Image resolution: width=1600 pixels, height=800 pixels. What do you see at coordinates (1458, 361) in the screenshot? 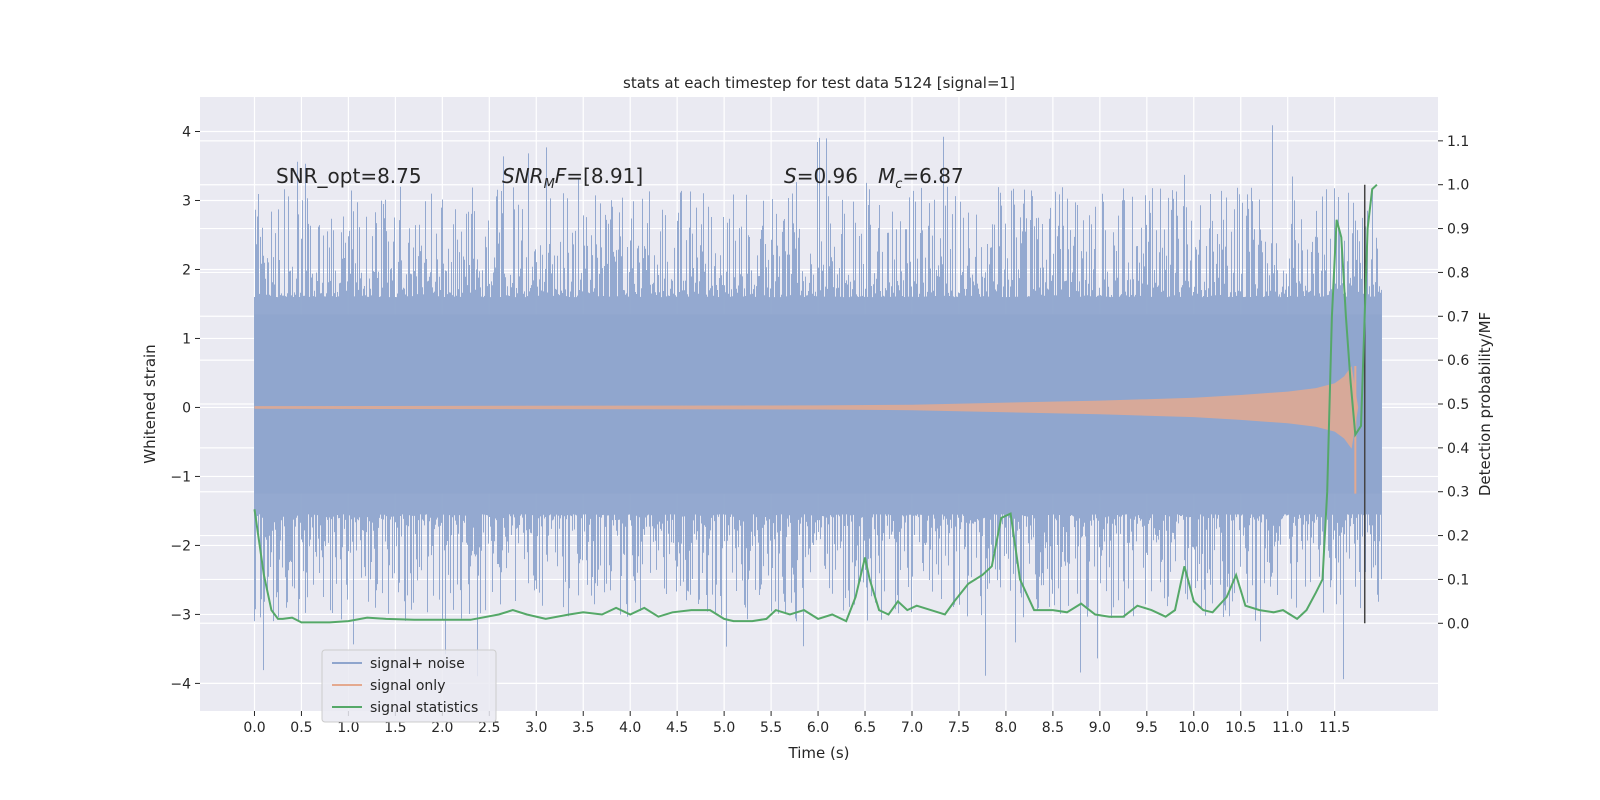
I see `right-y-tick-label: 0.6` at bounding box center [1458, 361].